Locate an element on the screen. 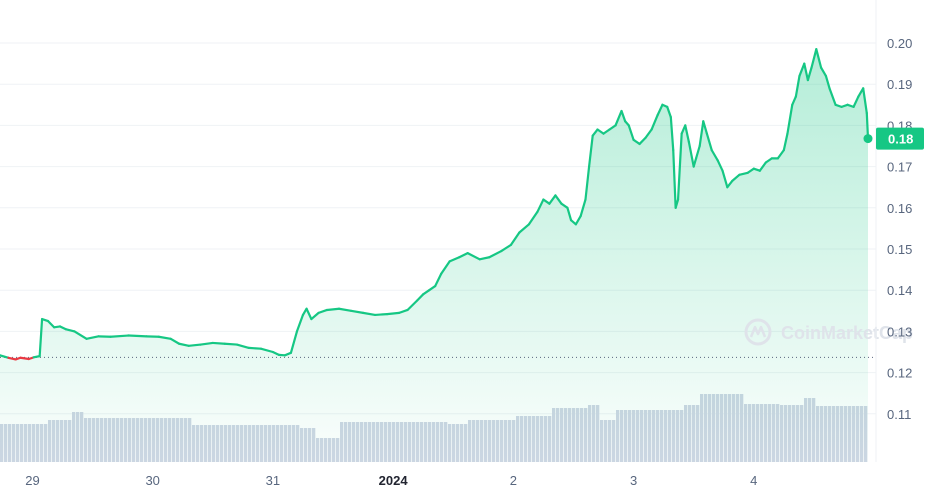 This screenshot has height=495, width=928. y-tick-label: 0.11 is located at coordinates (899, 414).